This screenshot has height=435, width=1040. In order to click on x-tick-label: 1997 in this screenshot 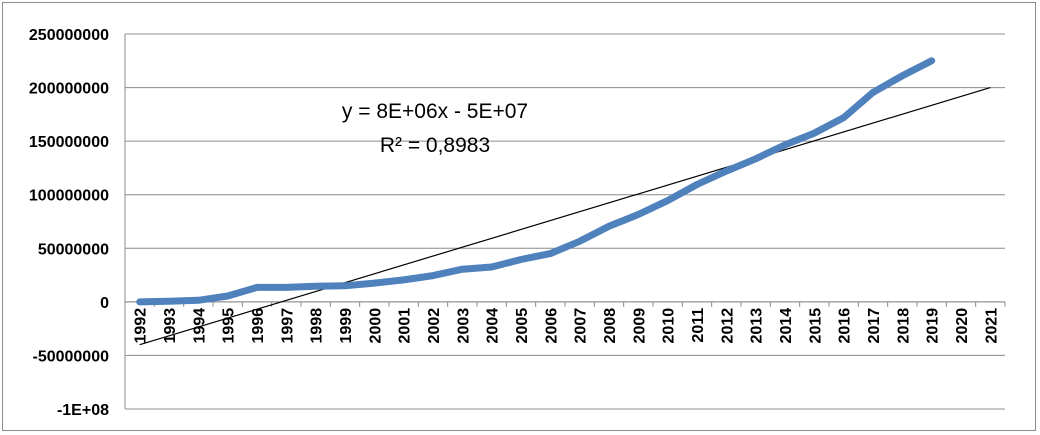, I will do `click(287, 326)`.